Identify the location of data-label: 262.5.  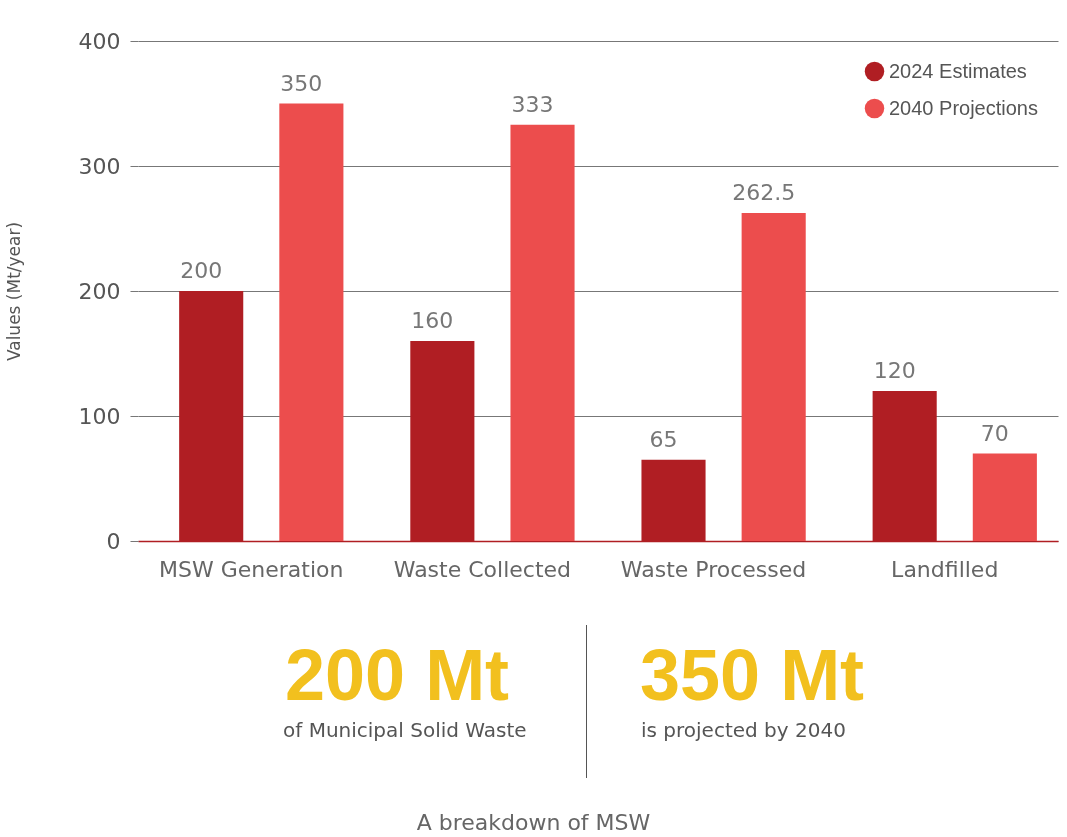
(764, 192).